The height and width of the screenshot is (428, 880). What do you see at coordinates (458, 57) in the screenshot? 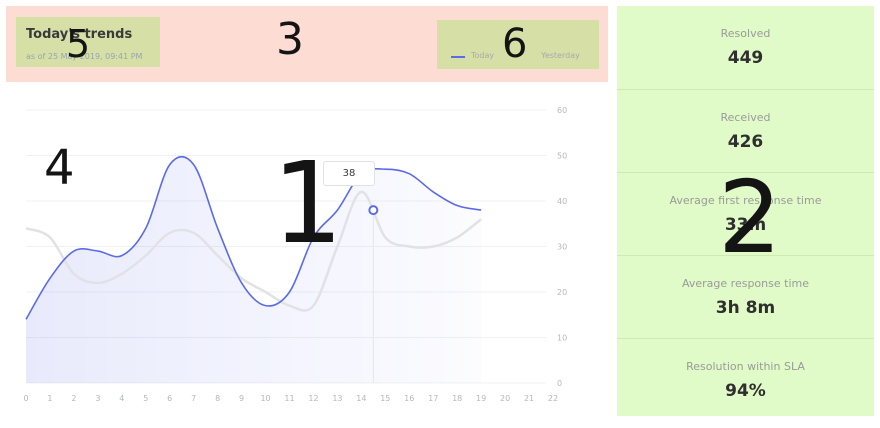
I see `legend-today-swatch` at bounding box center [458, 57].